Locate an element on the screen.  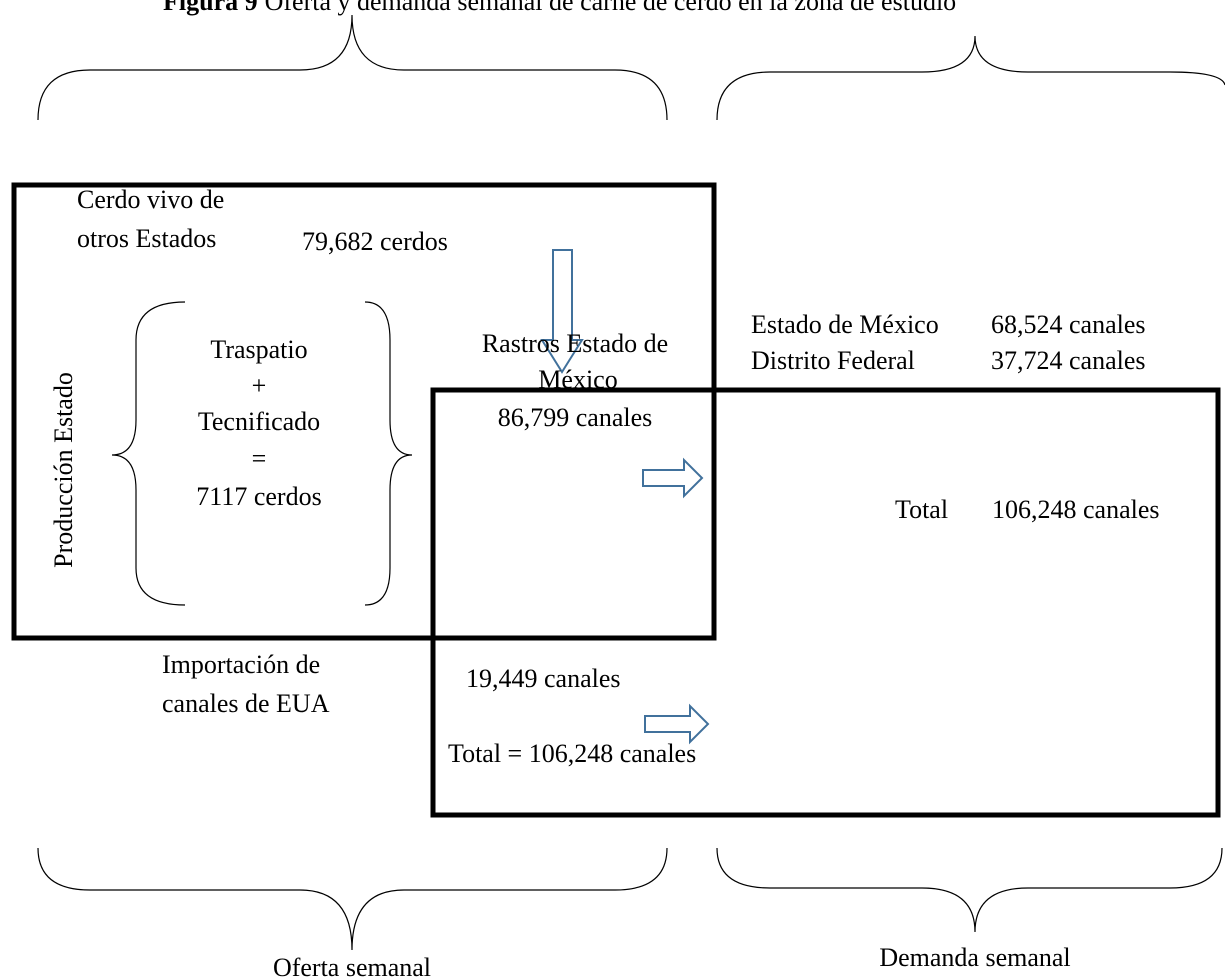
slaughterhouses-amount: 86,799 canales is located at coordinates (575, 417).